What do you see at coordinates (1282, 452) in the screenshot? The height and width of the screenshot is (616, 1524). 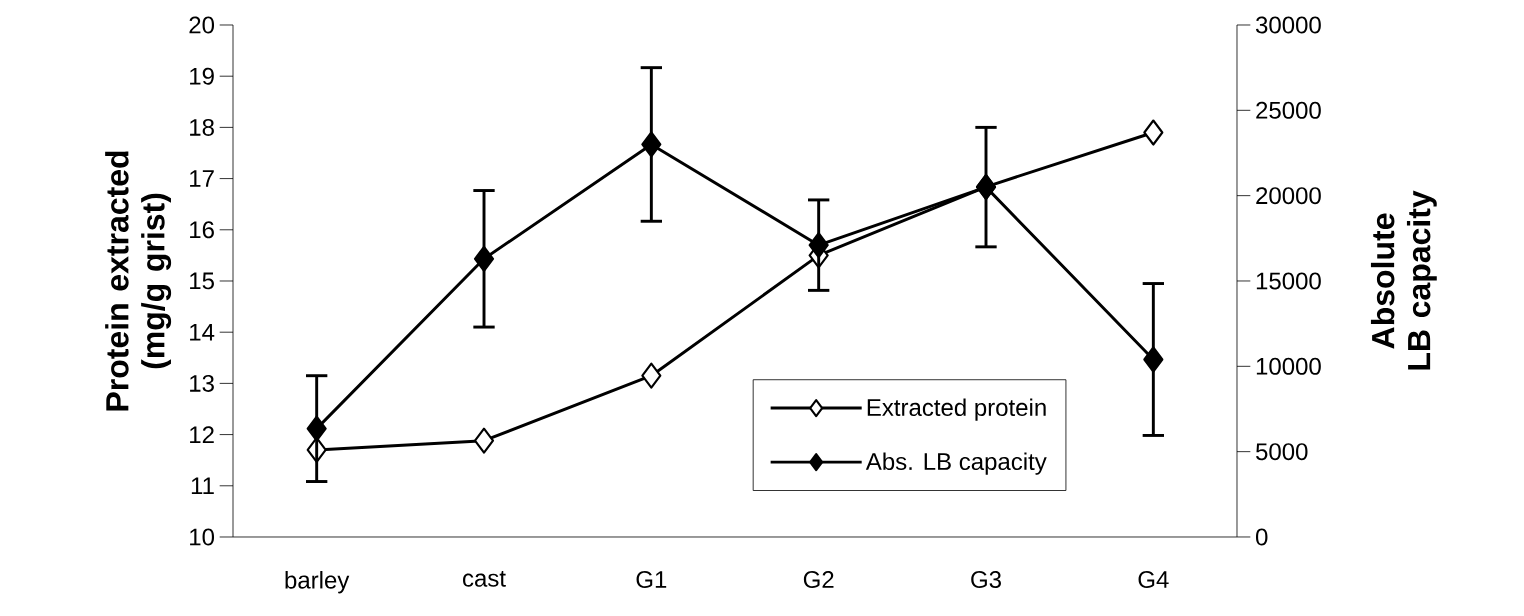 I see `y2-tick-label: 5000` at bounding box center [1282, 452].